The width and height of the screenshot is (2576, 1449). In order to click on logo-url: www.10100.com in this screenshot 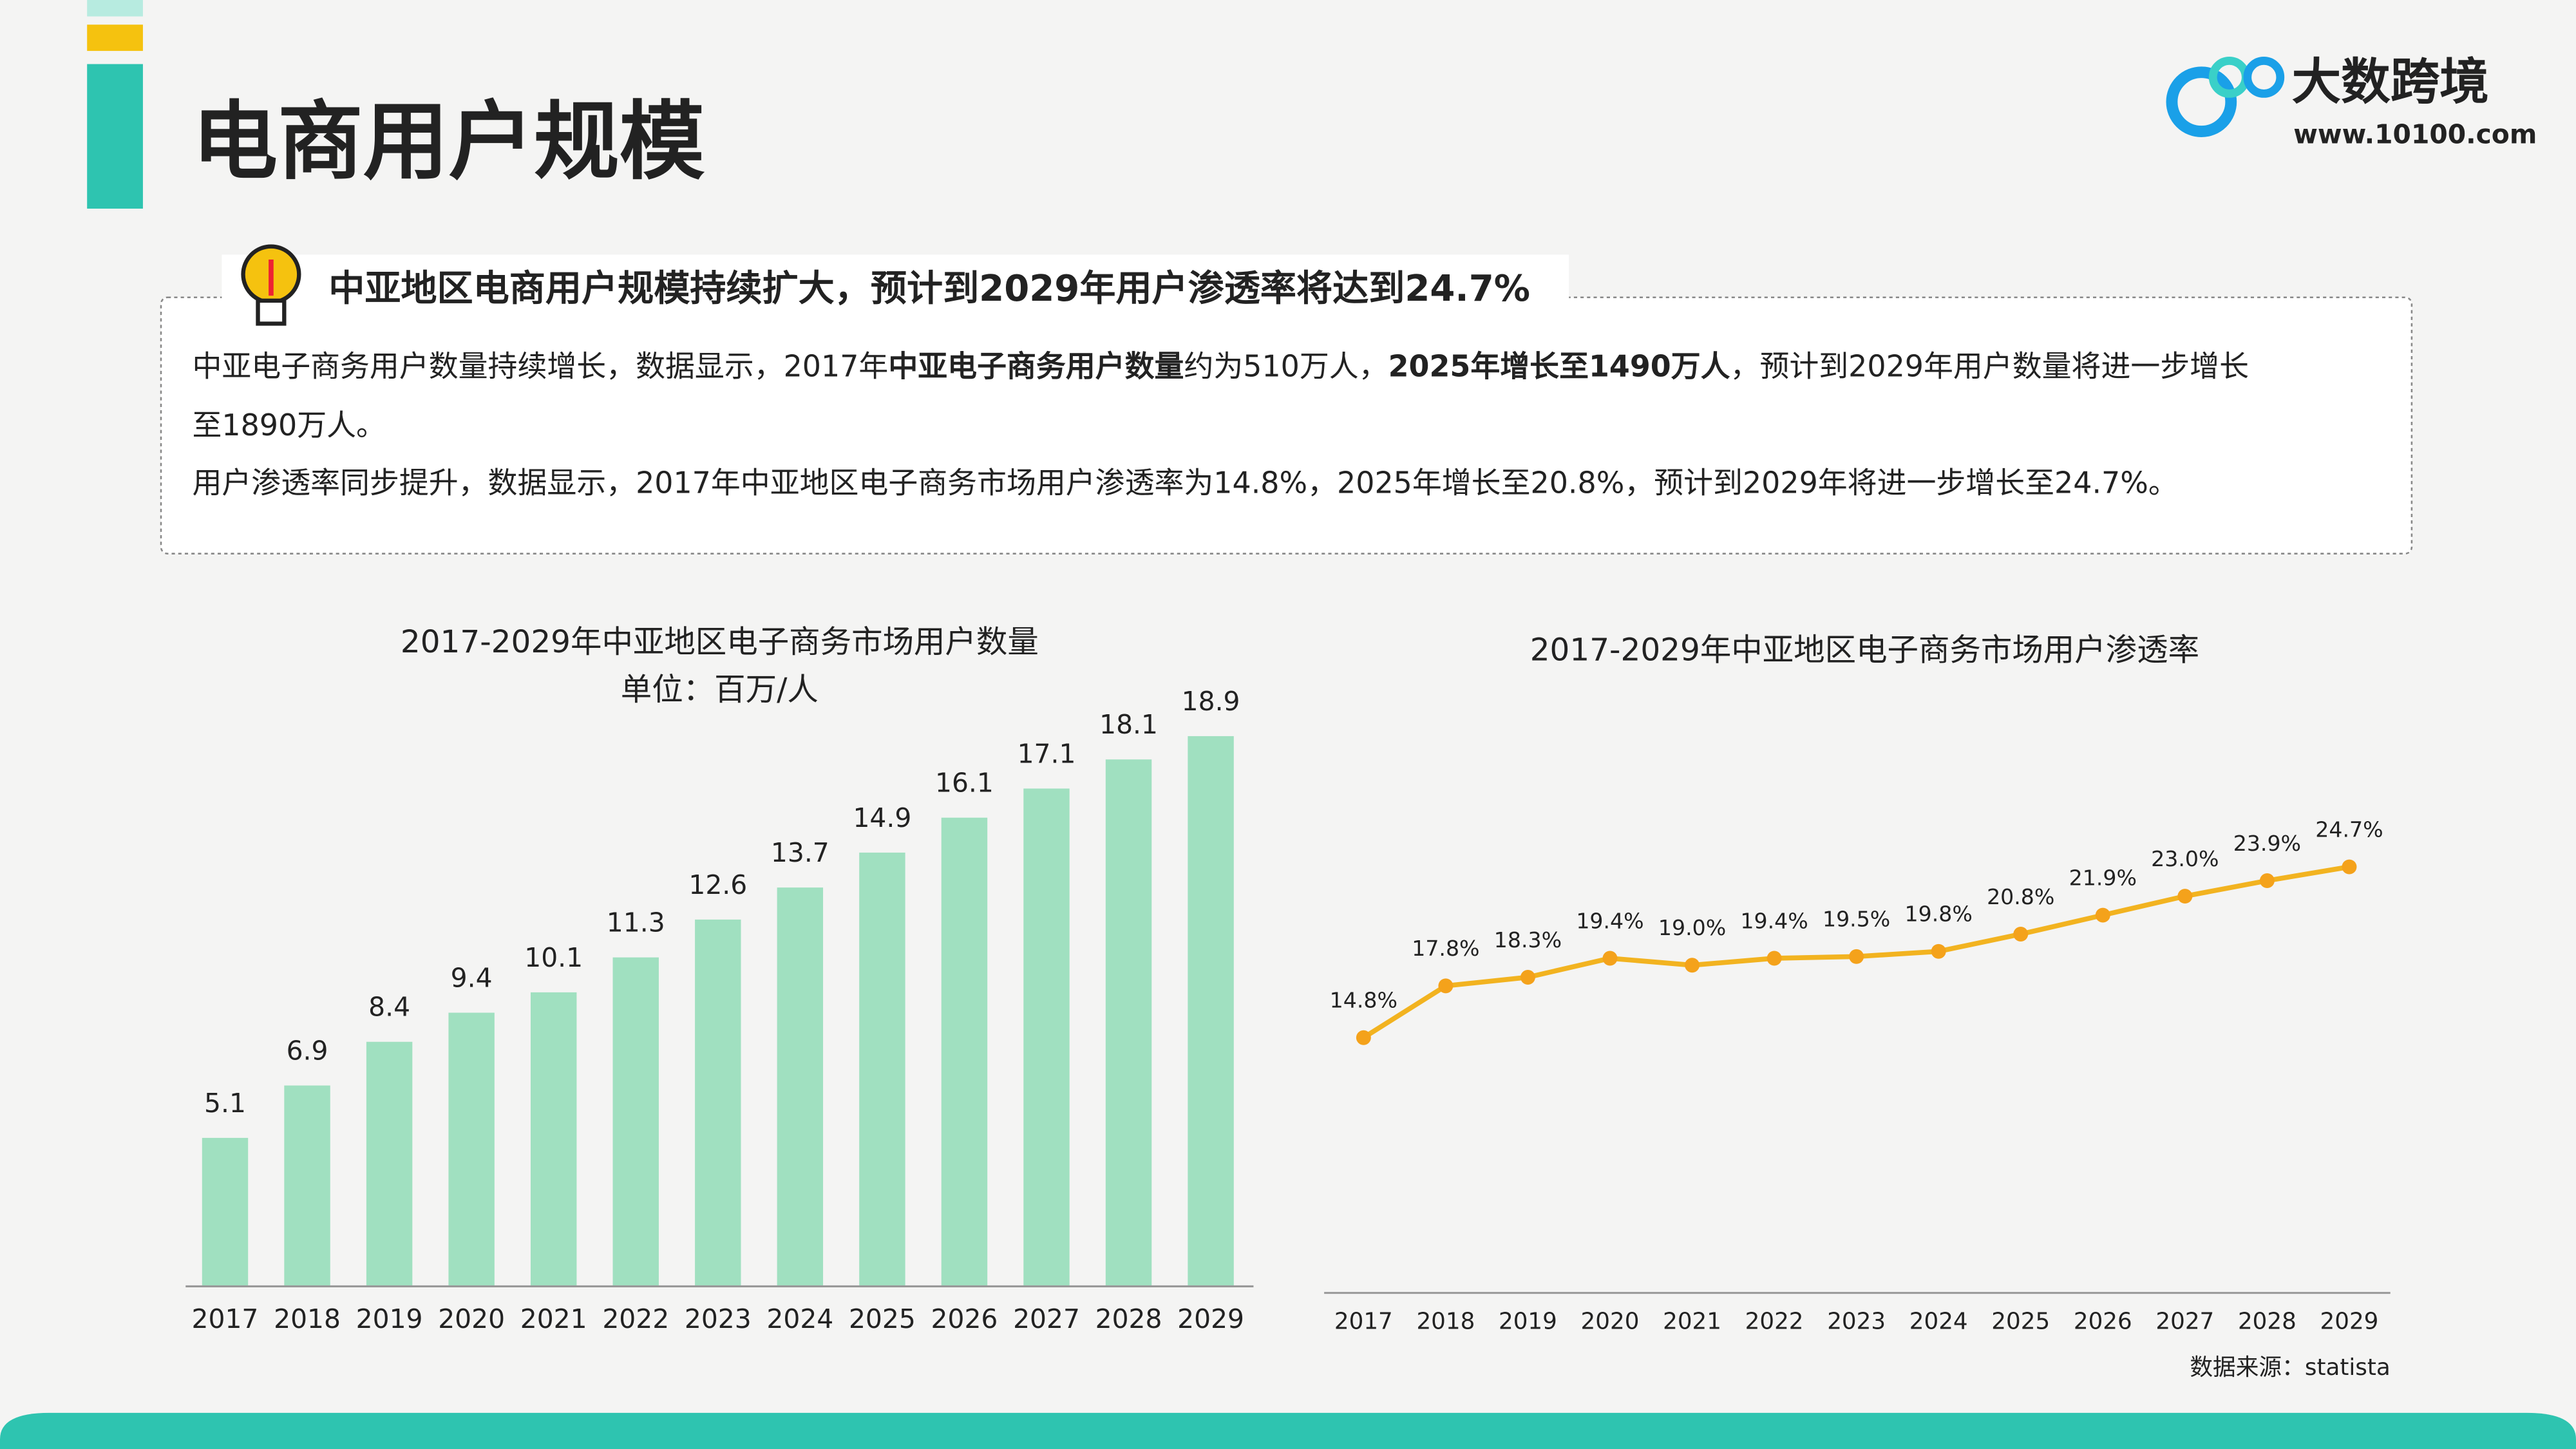, I will do `click(2415, 135)`.